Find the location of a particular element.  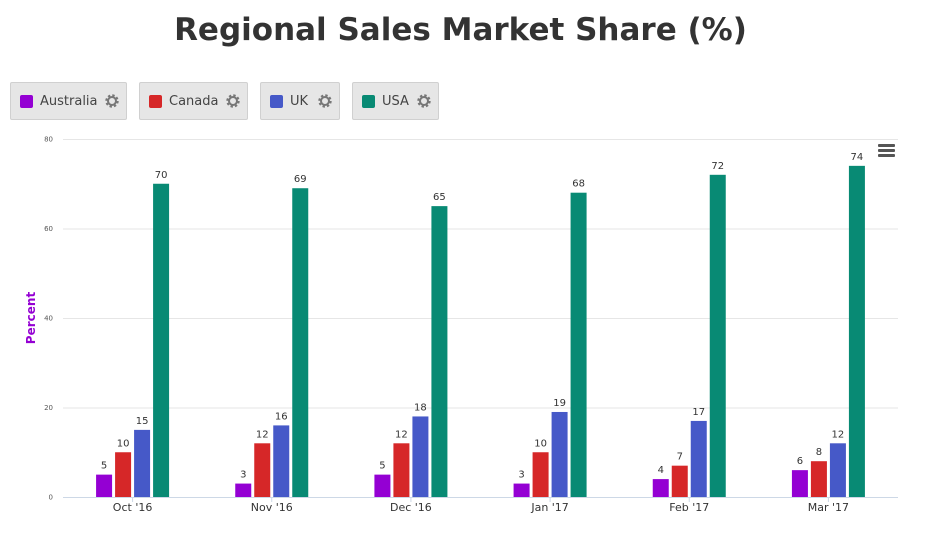

x-tick-label: Oct '16 is located at coordinates (133, 507).